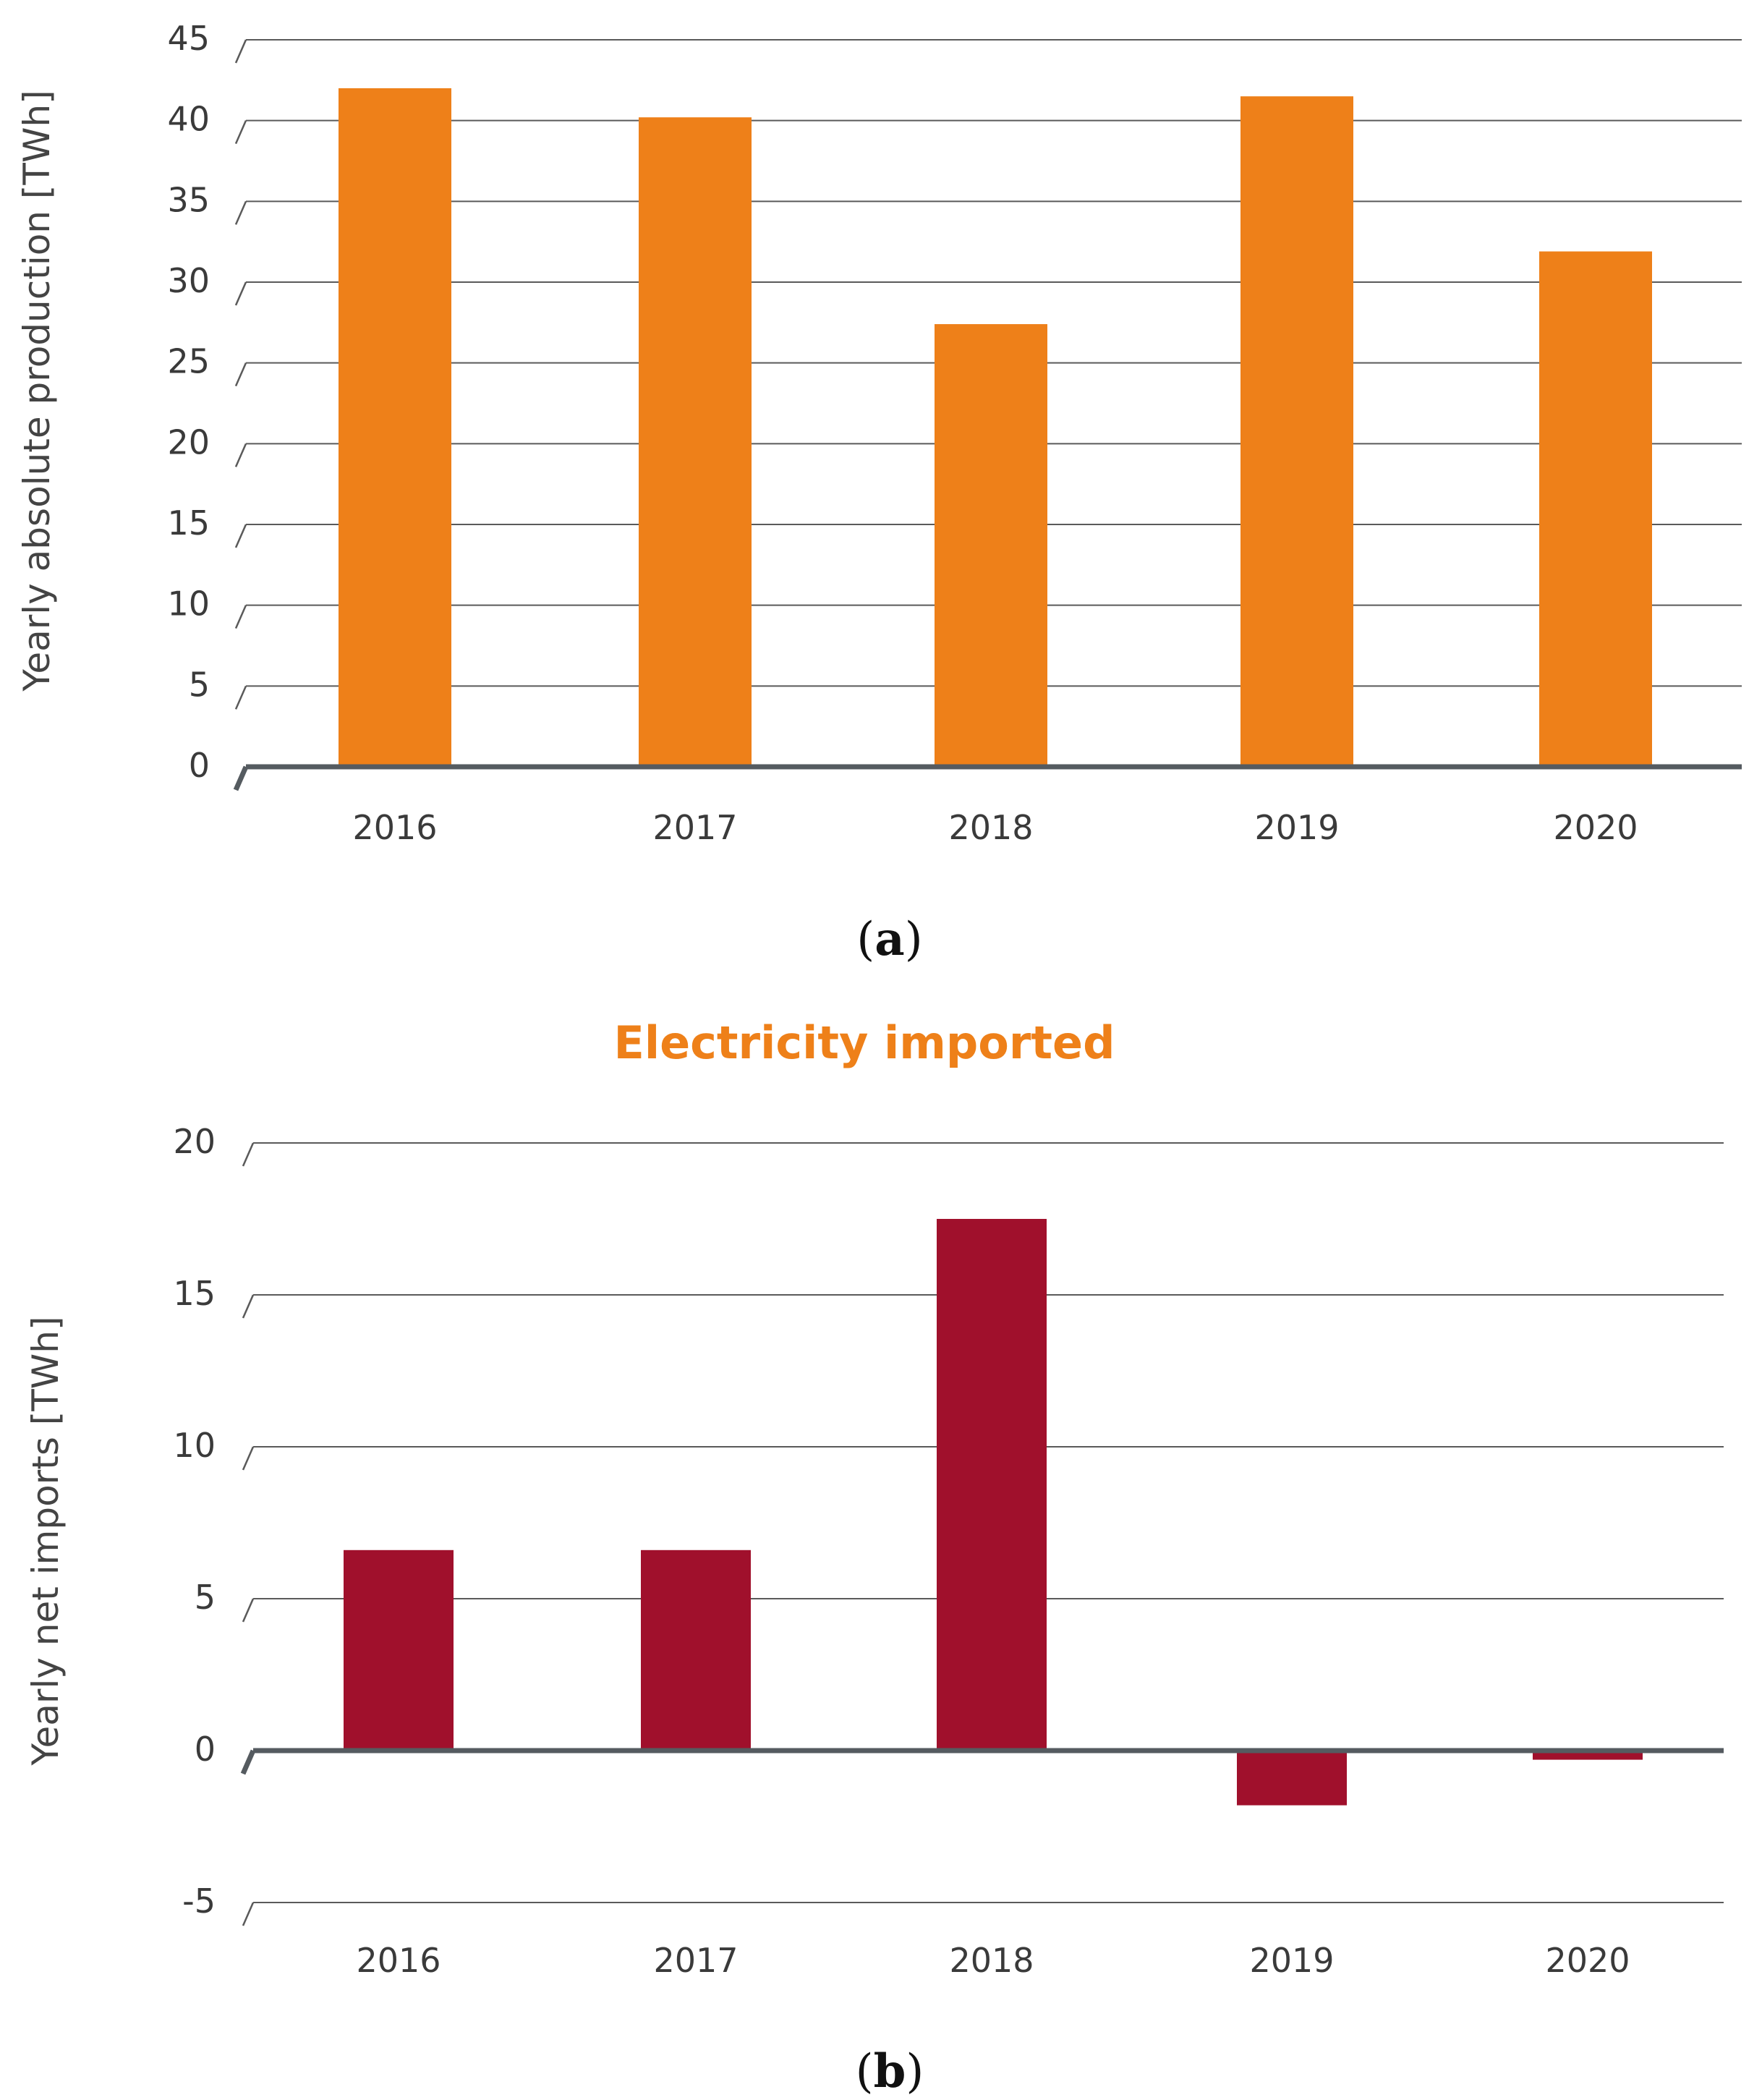  Describe the element at coordinates (1595, 510) in the screenshot. I see `bar-2020` at that location.